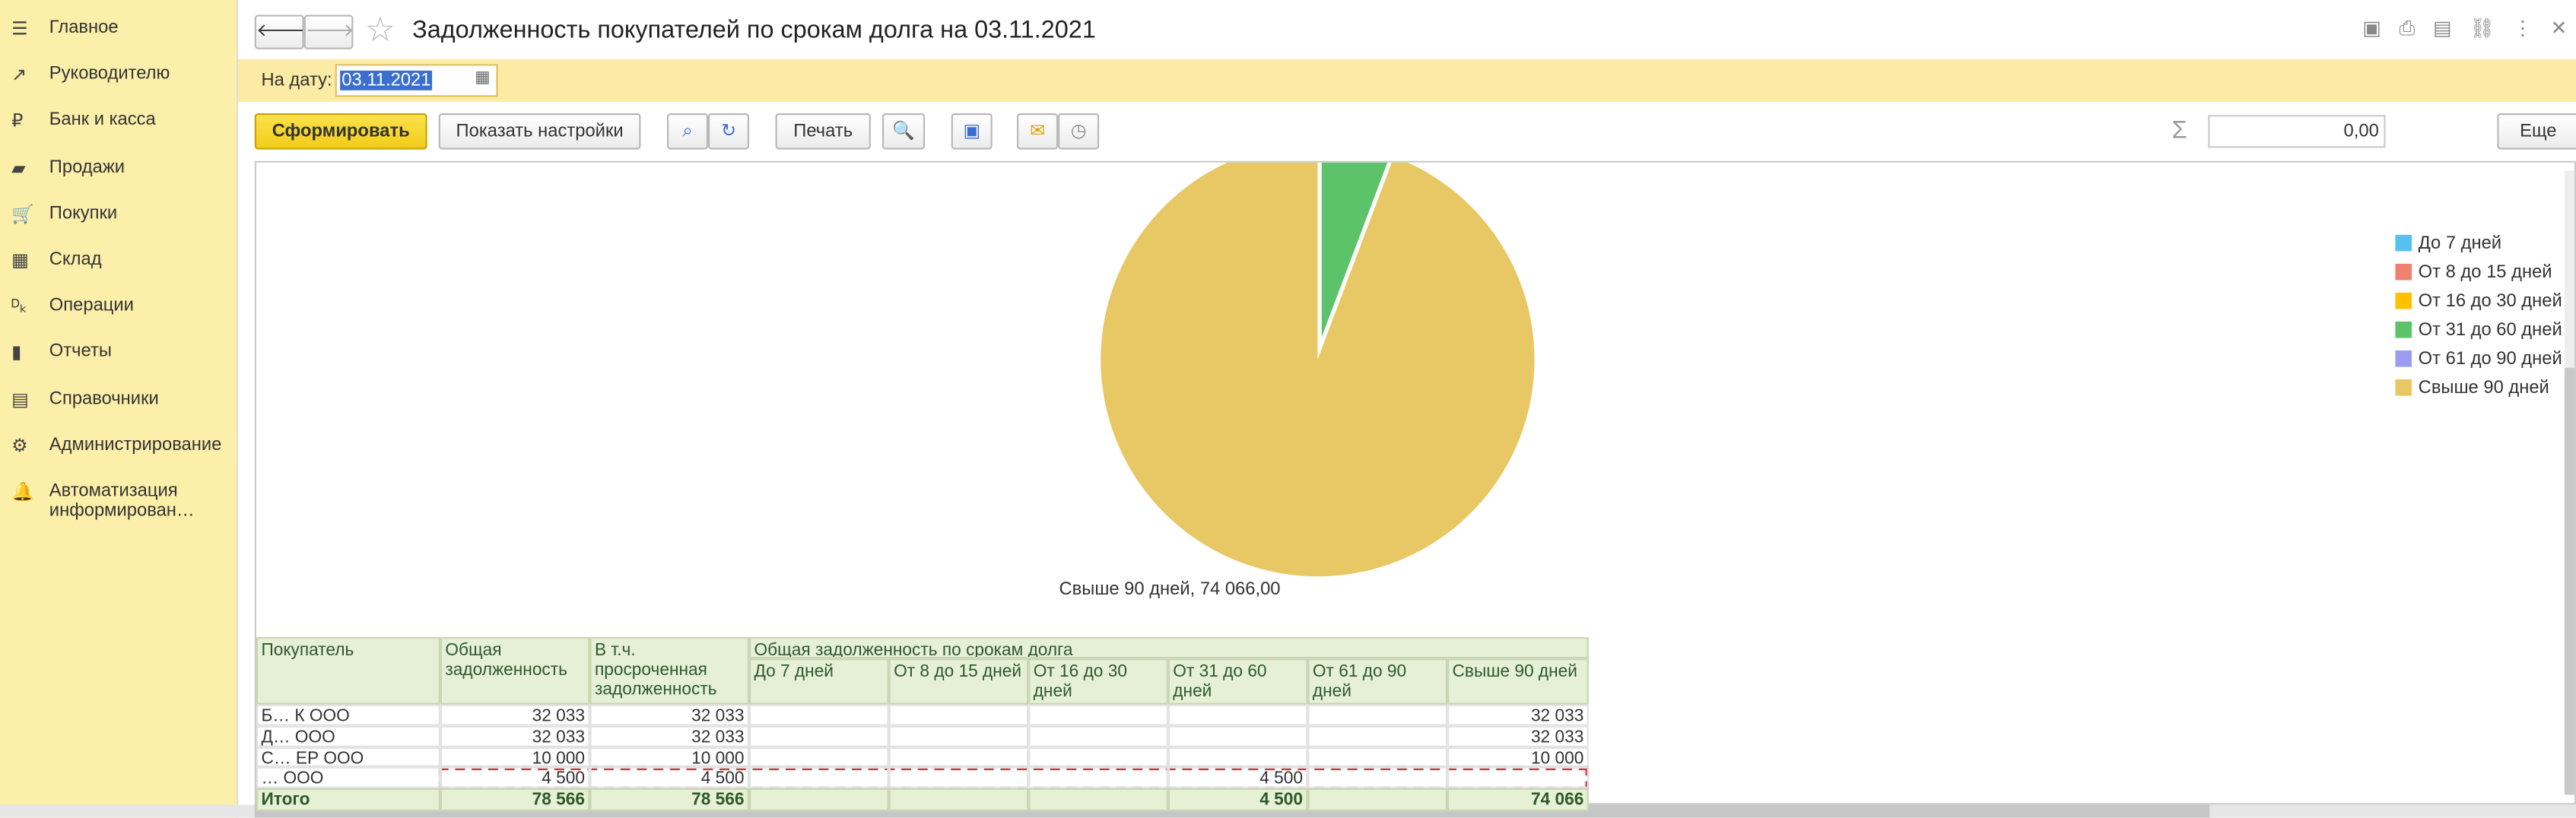 This screenshot has height=818, width=2576. I want to click on sidebar-item: Продажи, so click(87, 167).